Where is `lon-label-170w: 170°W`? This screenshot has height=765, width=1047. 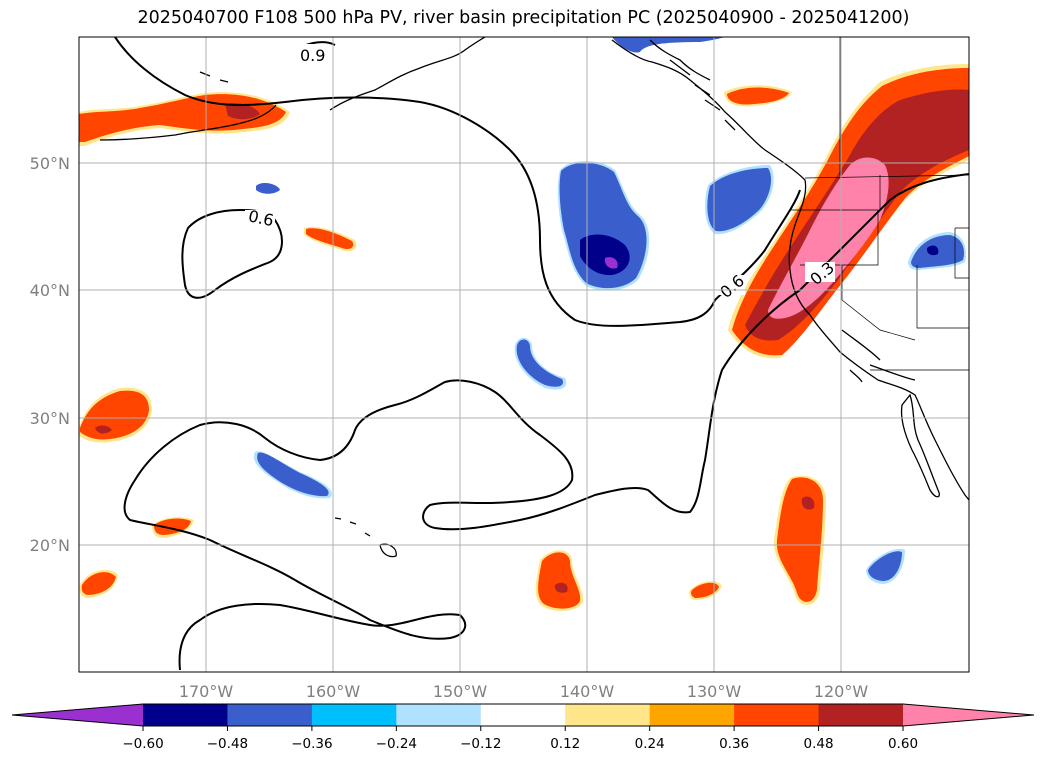 lon-label-170w: 170°W is located at coordinates (206, 691).